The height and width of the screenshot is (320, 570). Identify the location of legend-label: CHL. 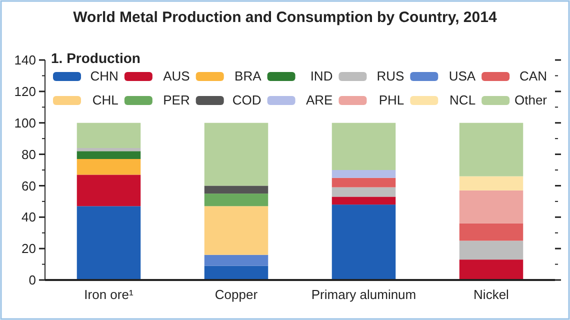
(105, 100).